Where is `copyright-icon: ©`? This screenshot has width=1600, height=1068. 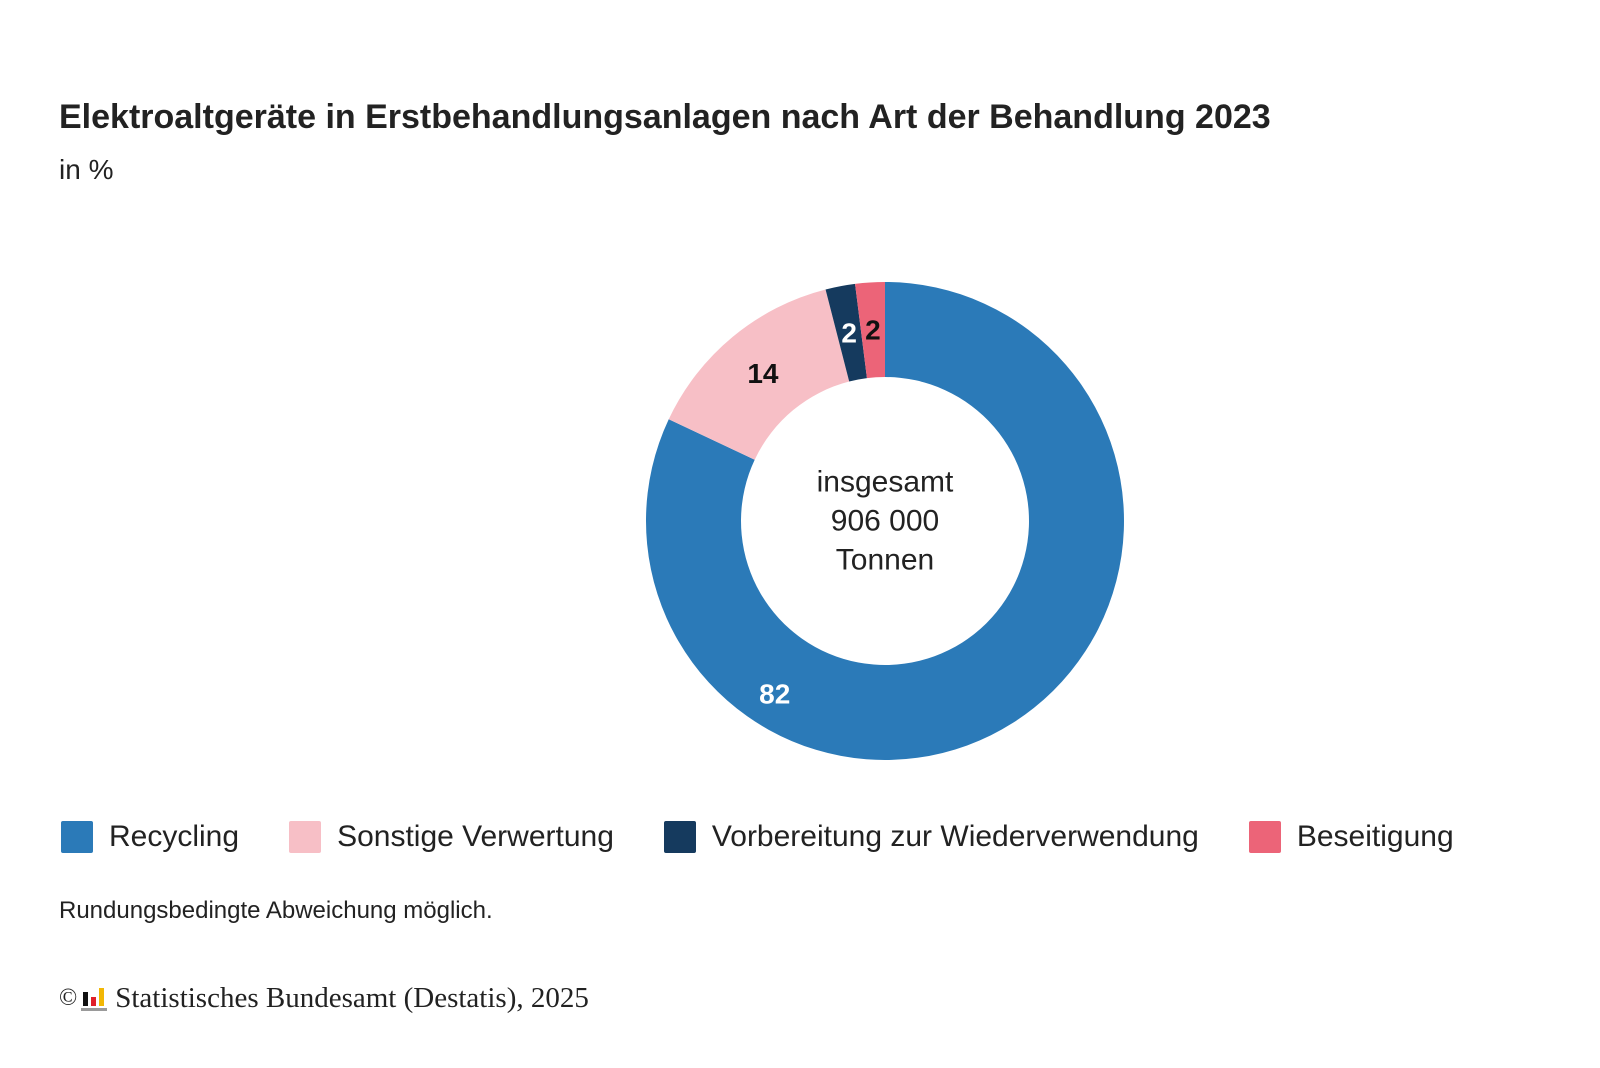
copyright-icon: © is located at coordinates (68, 998).